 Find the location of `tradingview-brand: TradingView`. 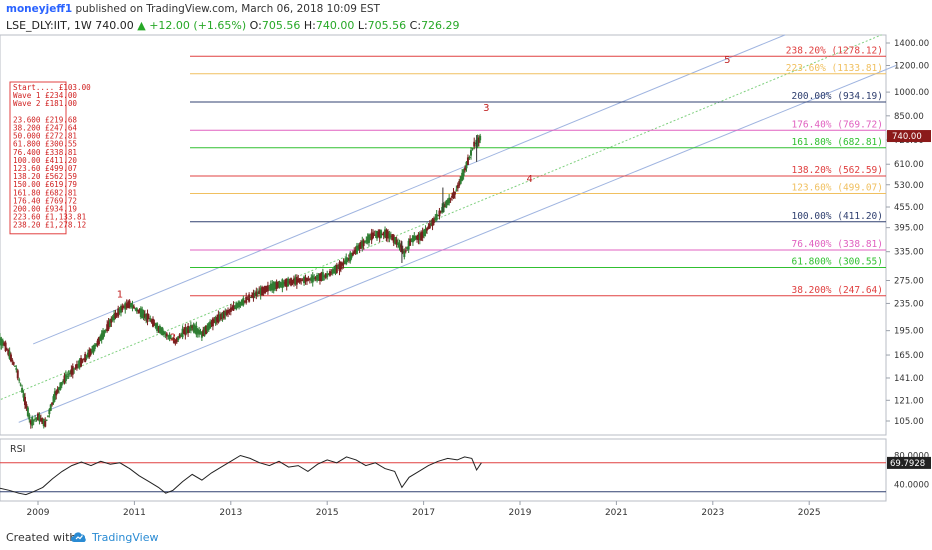

tradingview-brand: TradingView is located at coordinates (125, 537).